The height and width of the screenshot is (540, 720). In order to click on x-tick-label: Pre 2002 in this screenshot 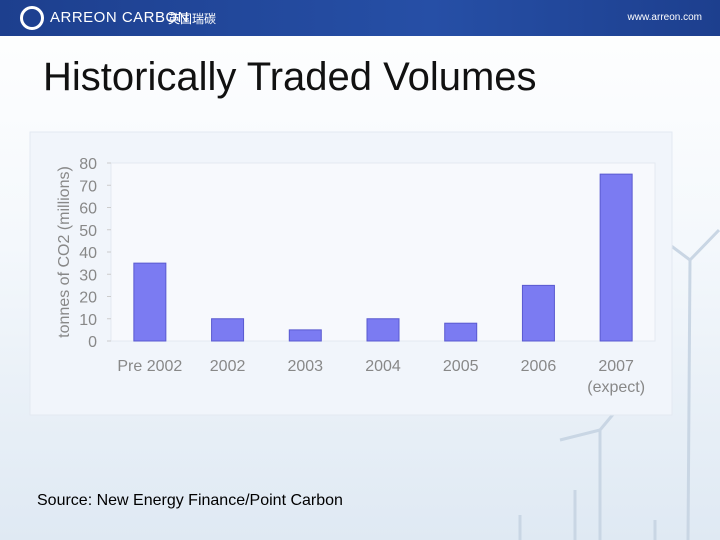, I will do `click(150, 366)`.